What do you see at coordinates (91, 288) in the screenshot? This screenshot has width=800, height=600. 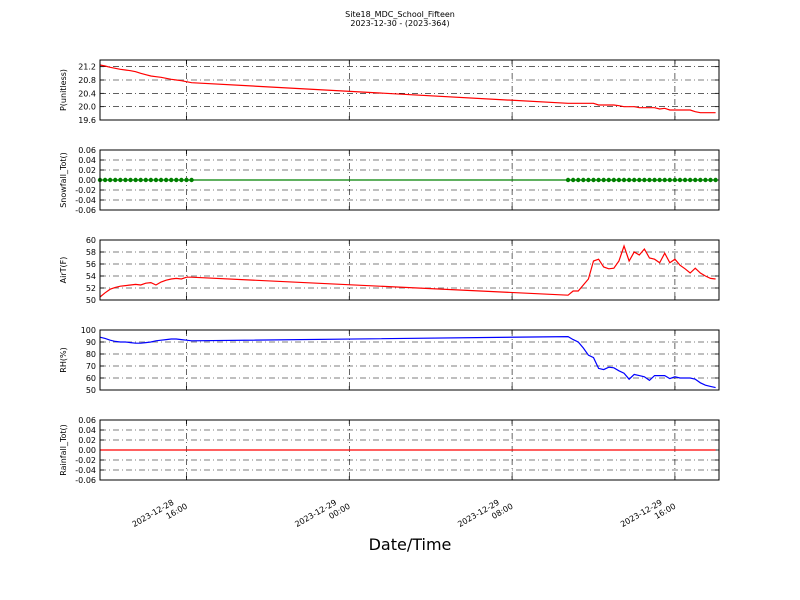 I see `y-tick-label: 52` at bounding box center [91, 288].